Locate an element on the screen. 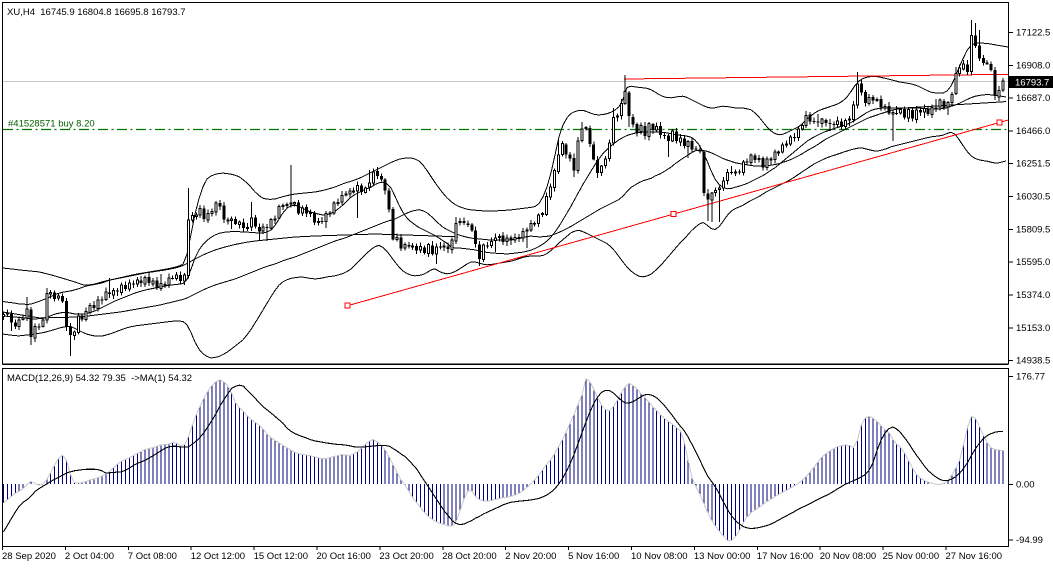 The height and width of the screenshot is (573, 1053). svg-text: 16466.0 is located at coordinates (1033, 131).